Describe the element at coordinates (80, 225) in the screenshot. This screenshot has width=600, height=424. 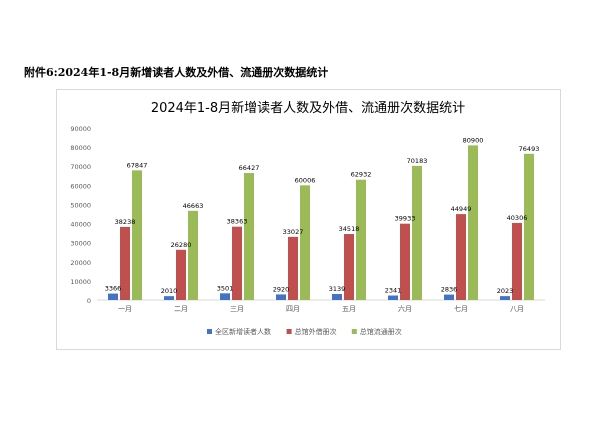
I see `y-tick-label: 40000` at that location.